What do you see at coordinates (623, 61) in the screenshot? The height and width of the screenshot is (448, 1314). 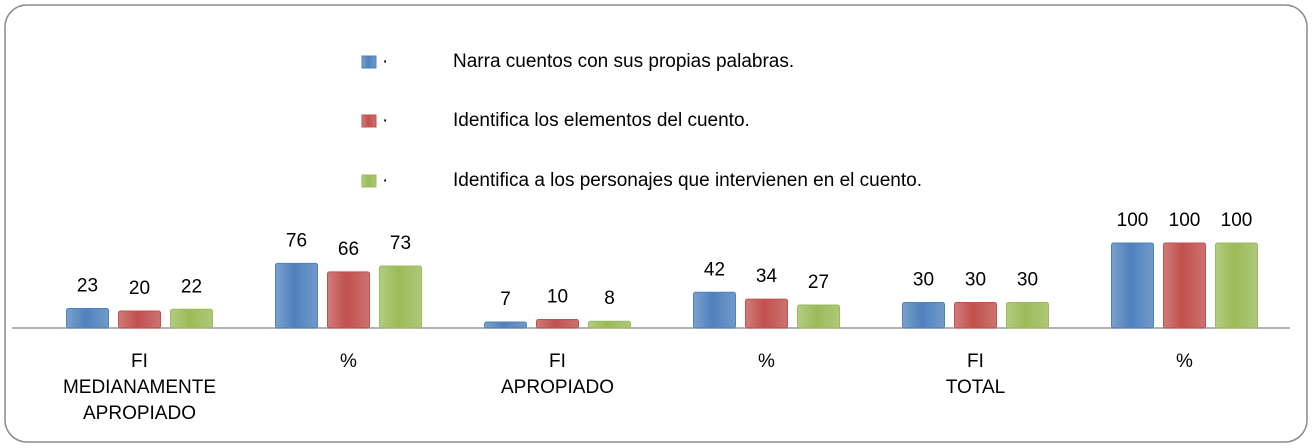 I see `legend-label: Narra cuentos con sus propias palabras.` at bounding box center [623, 61].